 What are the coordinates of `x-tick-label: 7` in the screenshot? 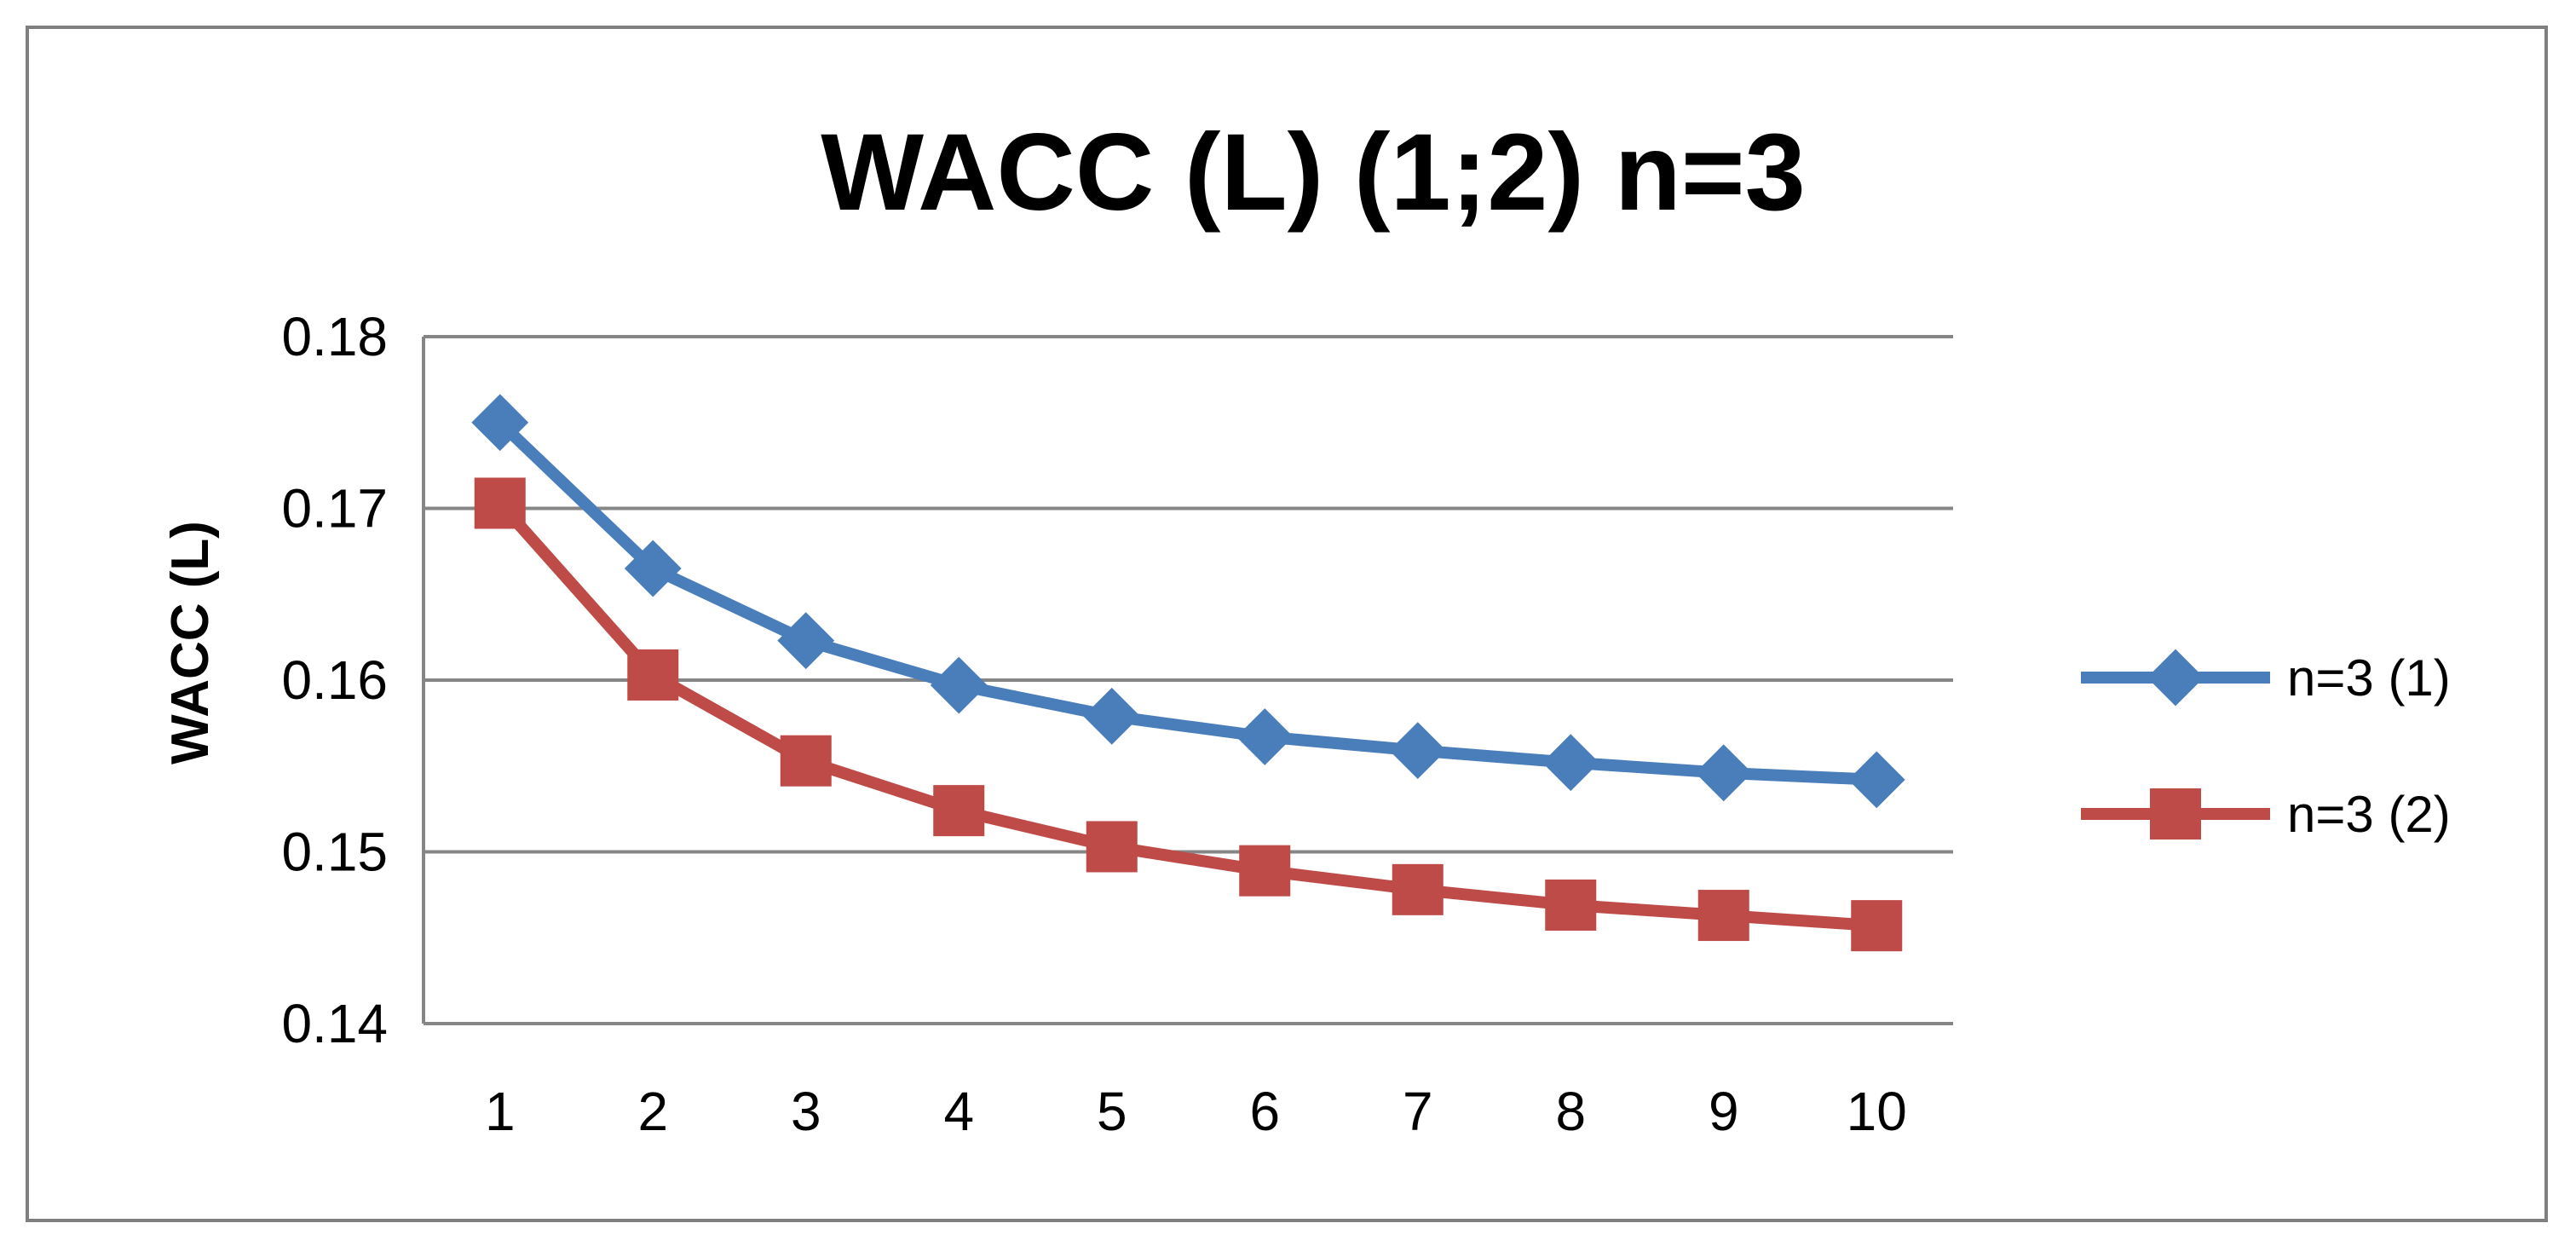 It's located at (1418, 1111).